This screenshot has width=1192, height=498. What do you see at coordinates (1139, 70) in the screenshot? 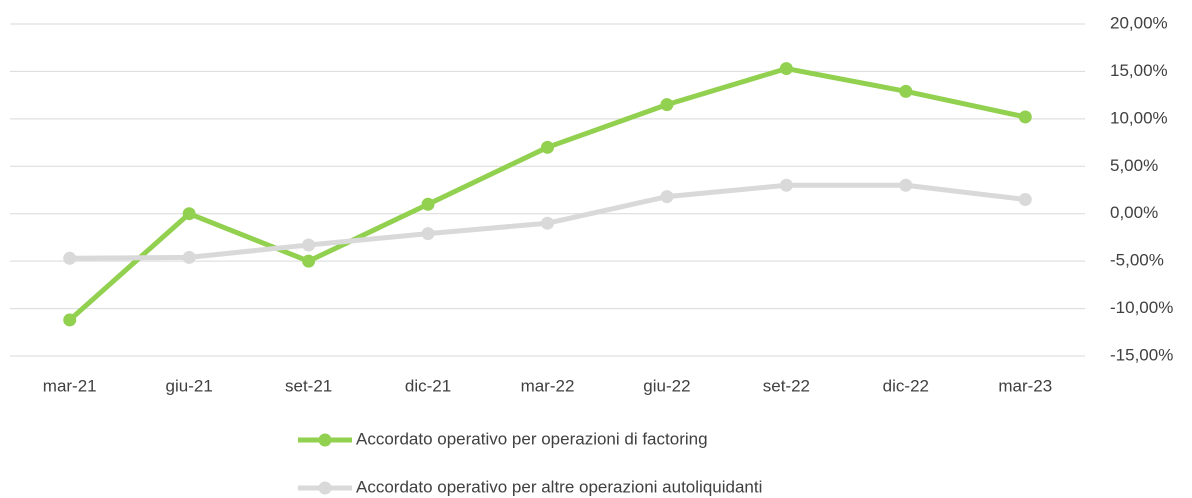
I see `y-tick-label: 15,00%` at bounding box center [1139, 70].